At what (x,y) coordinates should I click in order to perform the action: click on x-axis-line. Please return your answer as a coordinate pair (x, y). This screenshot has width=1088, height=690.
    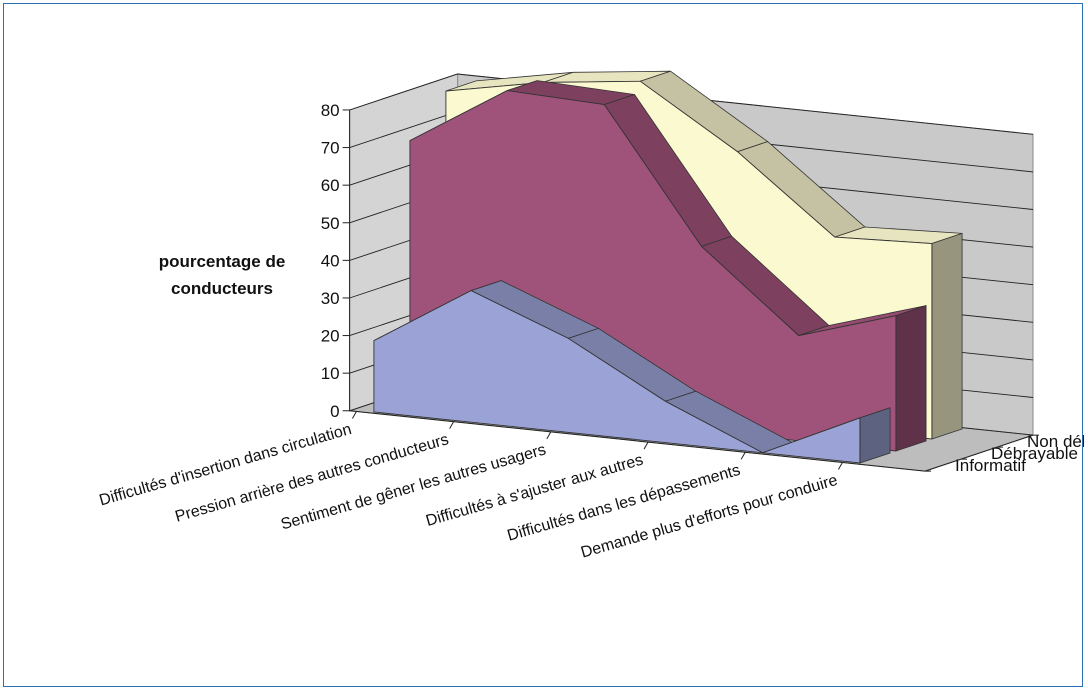
    Looking at the image, I should click on (637, 441).